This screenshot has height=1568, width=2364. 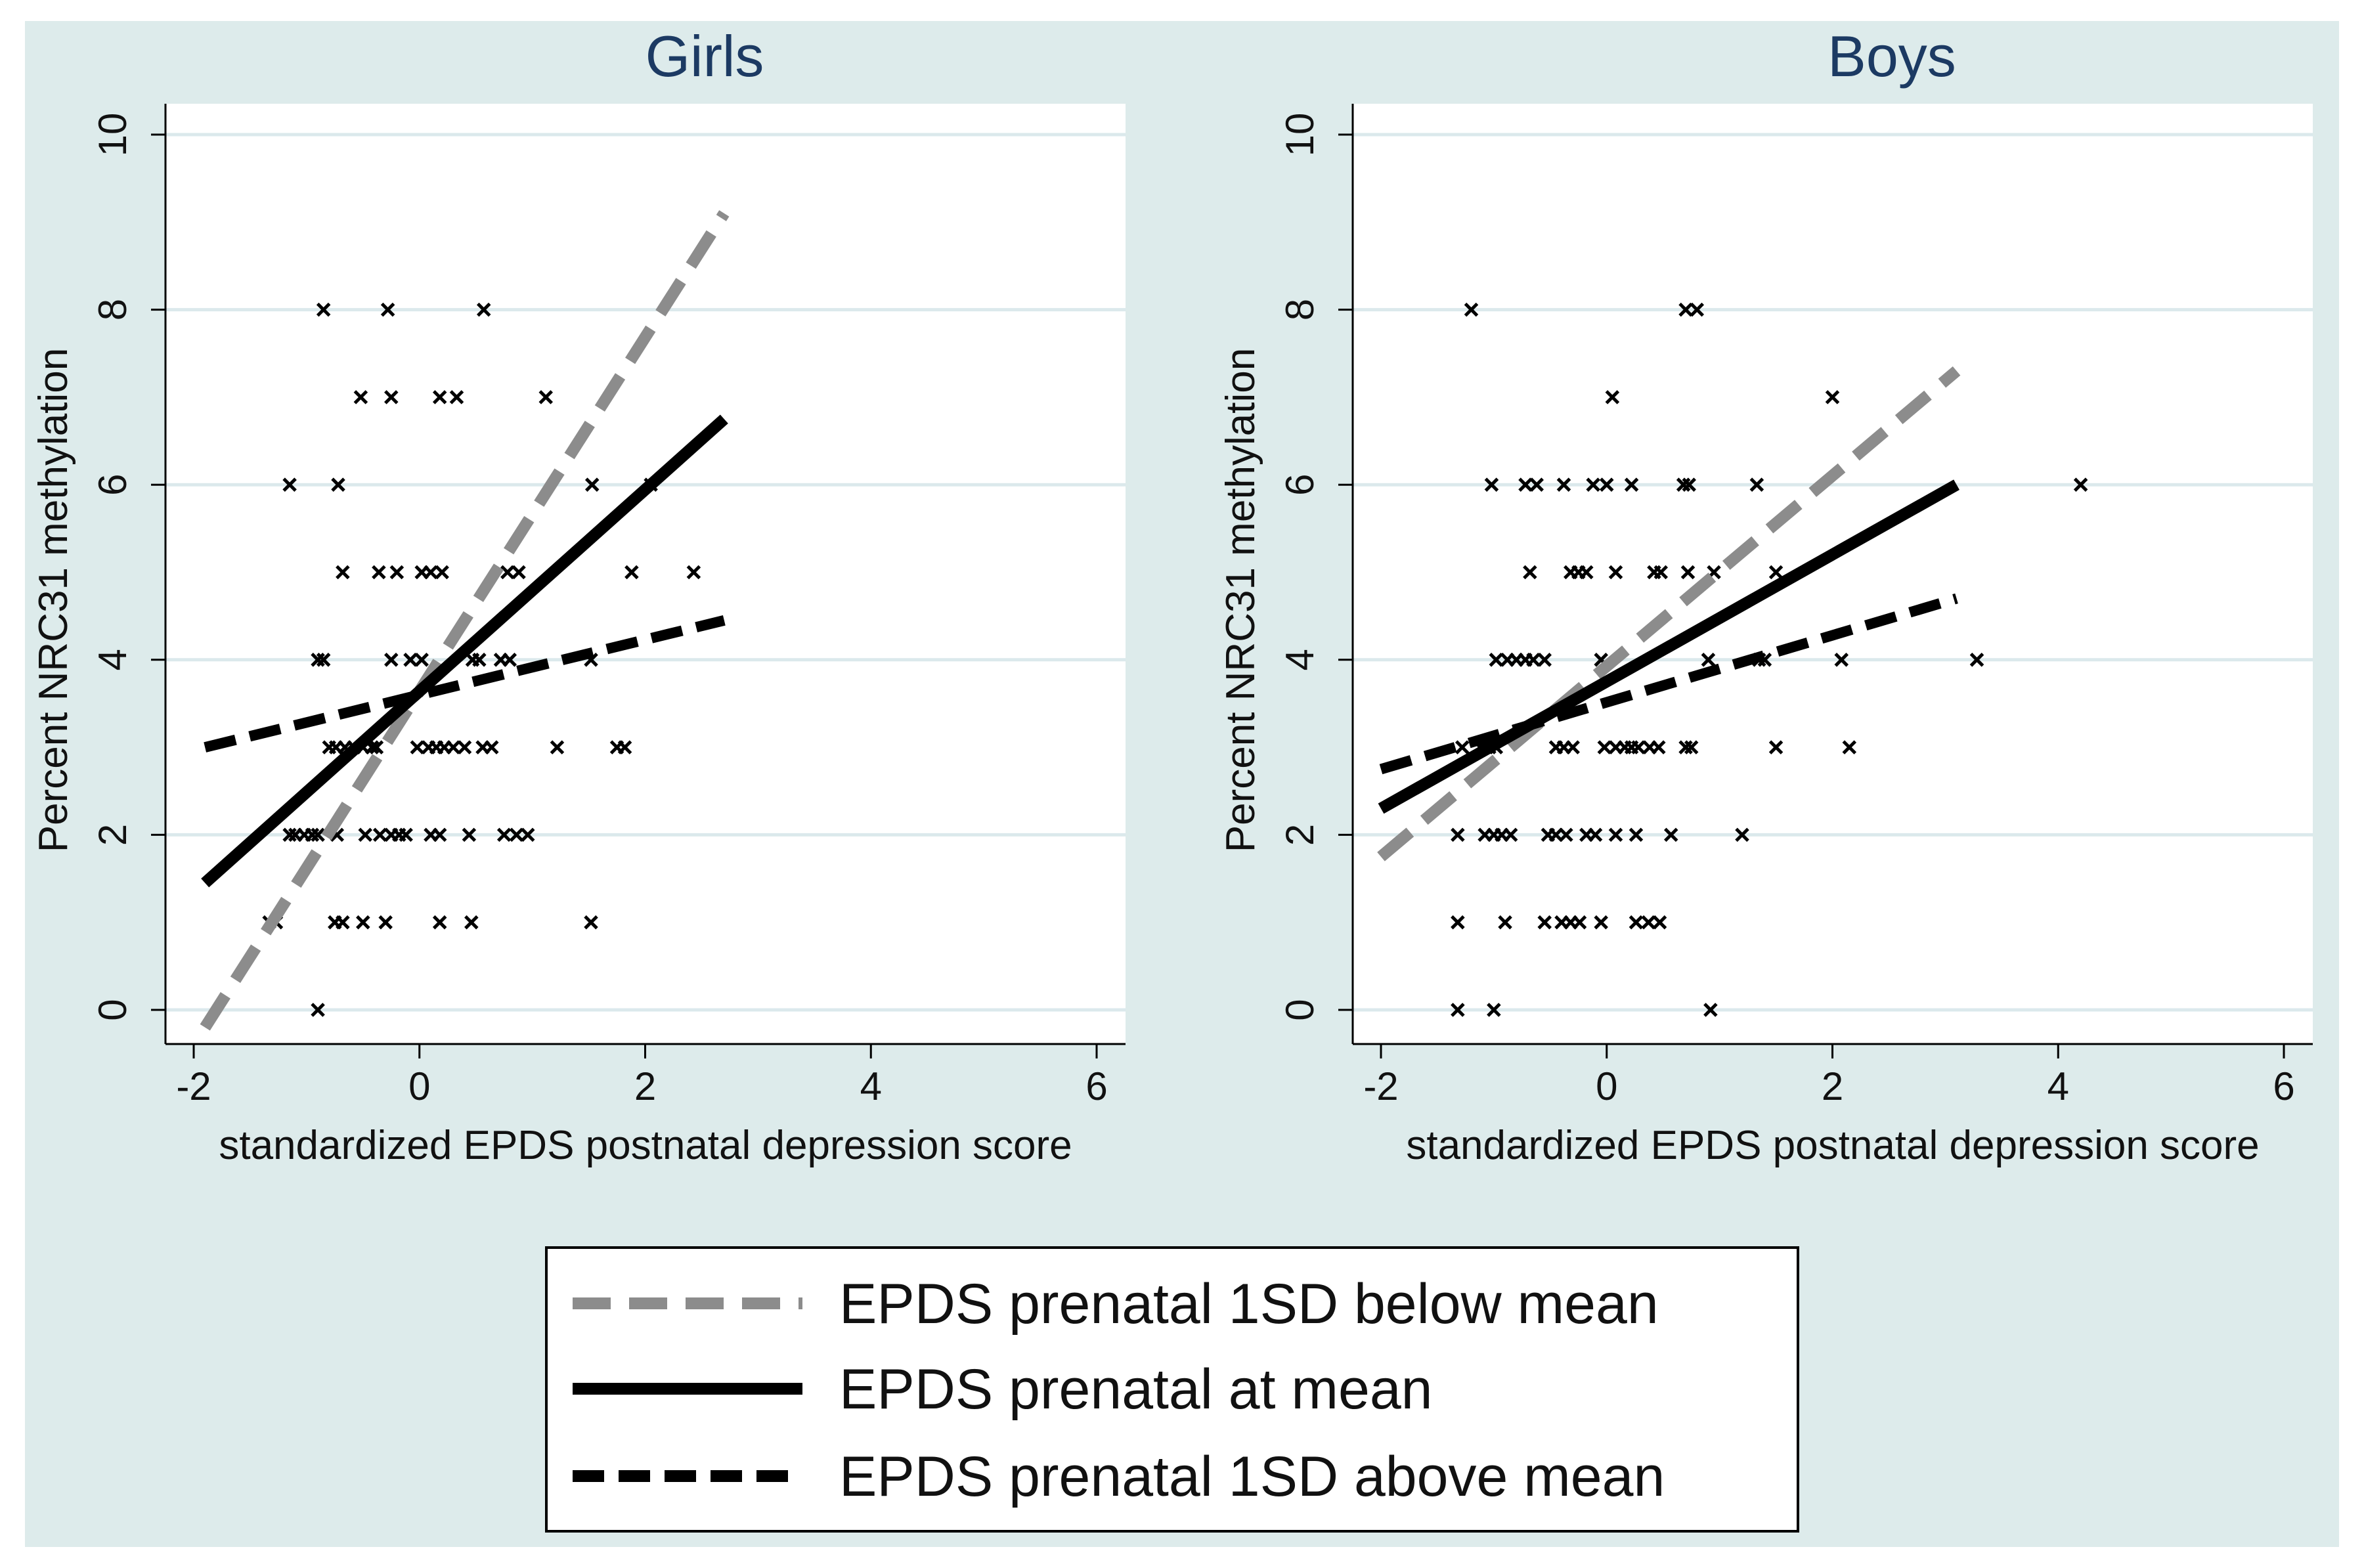 What do you see at coordinates (1892, 57) in the screenshot?
I see `boys-title: Boys` at bounding box center [1892, 57].